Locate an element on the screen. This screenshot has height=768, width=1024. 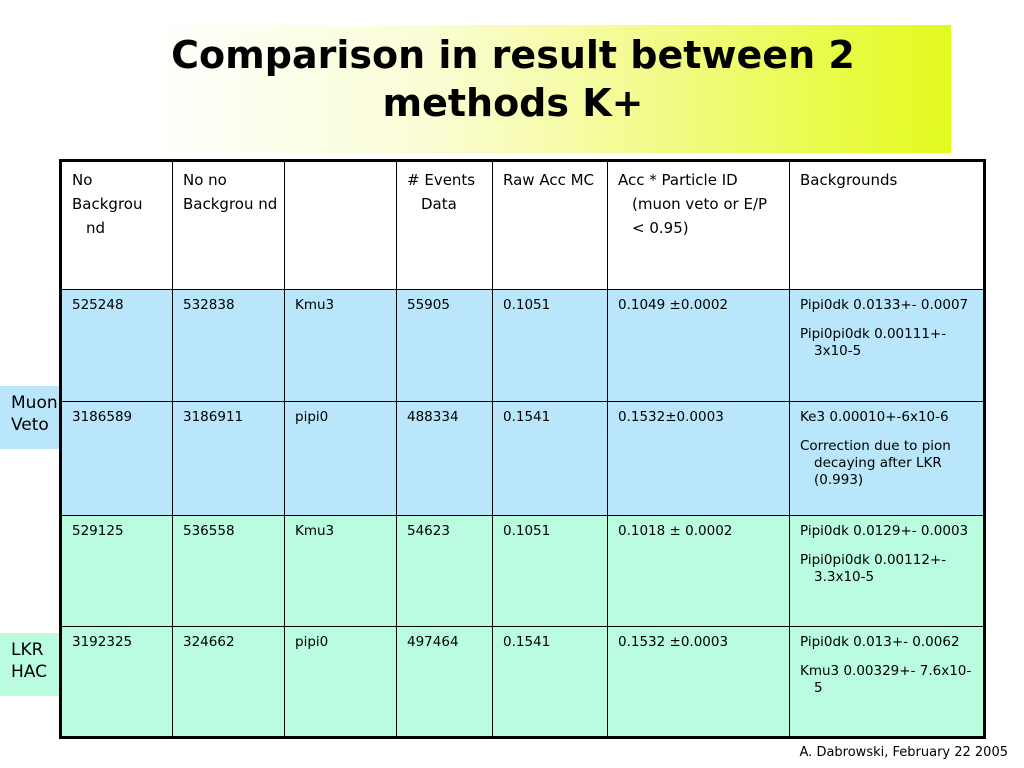
background-entry: Pipi0dk 0.013+- 0.0062 is located at coordinates (880, 642).